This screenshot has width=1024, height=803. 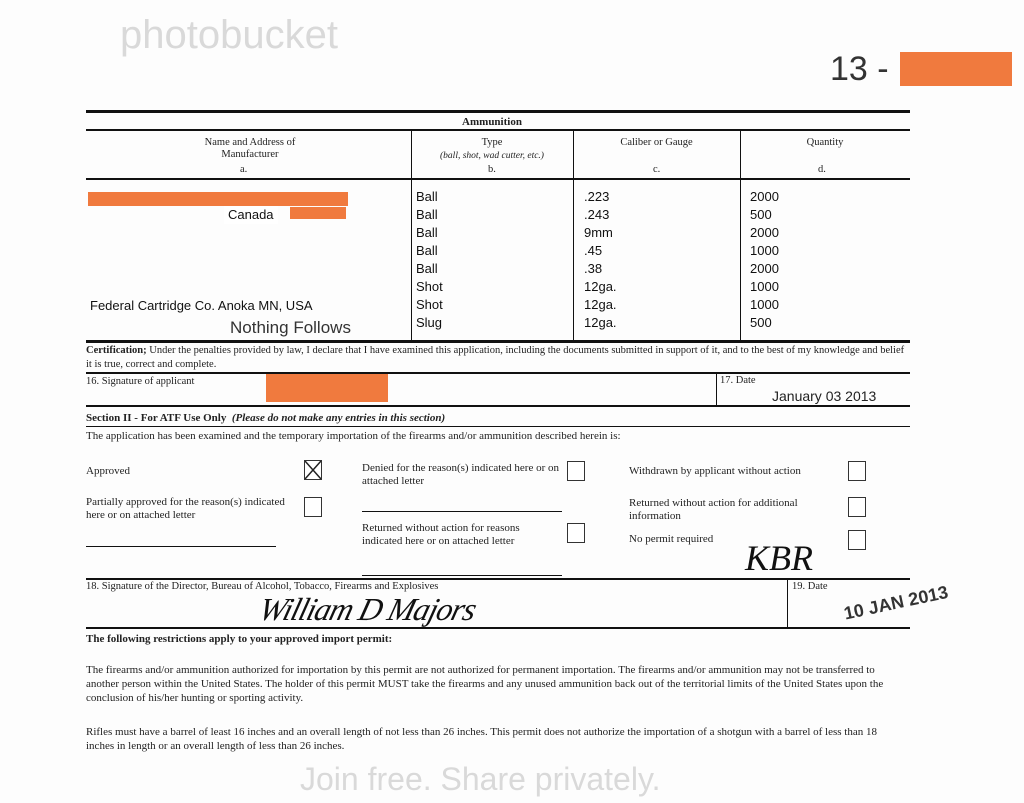 I want to click on director-signature: William D Majors, so click(x=368, y=609).